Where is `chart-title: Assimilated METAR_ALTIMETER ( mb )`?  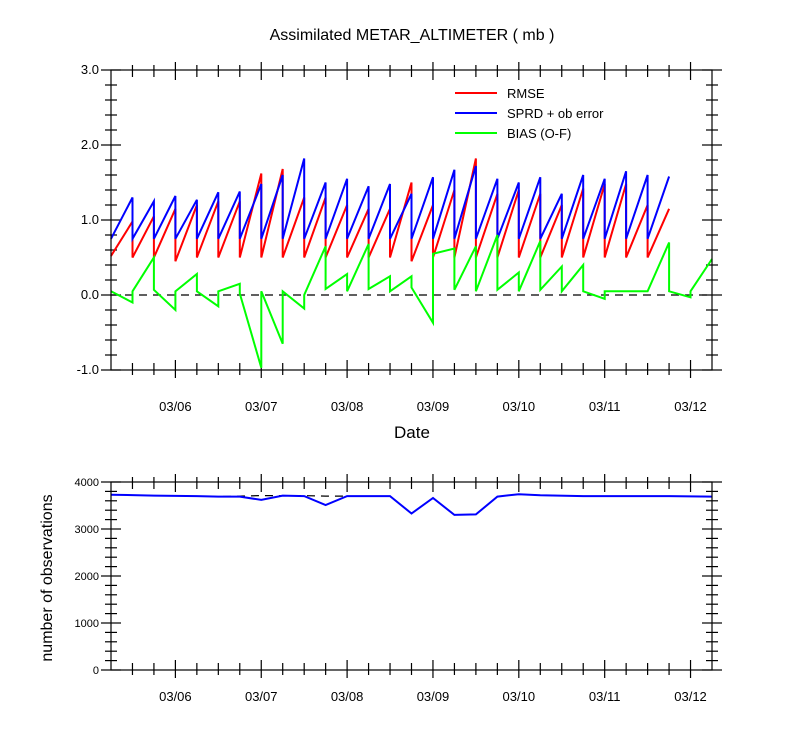
chart-title: Assimilated METAR_ALTIMETER ( mb ) is located at coordinates (412, 35).